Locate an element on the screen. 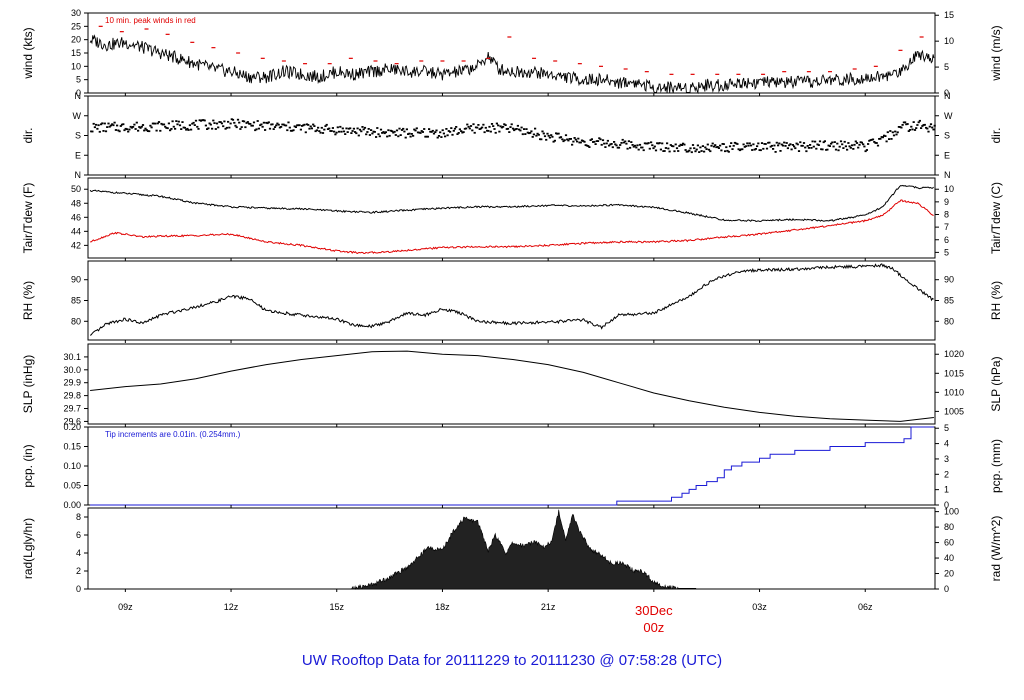  radiation-solar-radiation-area is located at coordinates (514, 550).